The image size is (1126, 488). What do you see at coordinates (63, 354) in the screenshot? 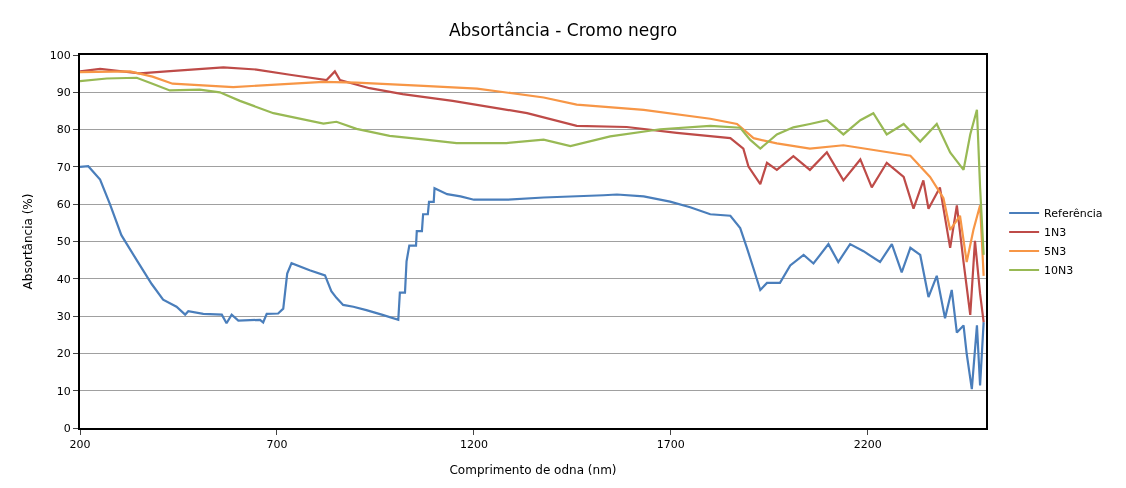
I see `y-tick-label: 20` at bounding box center [63, 354].